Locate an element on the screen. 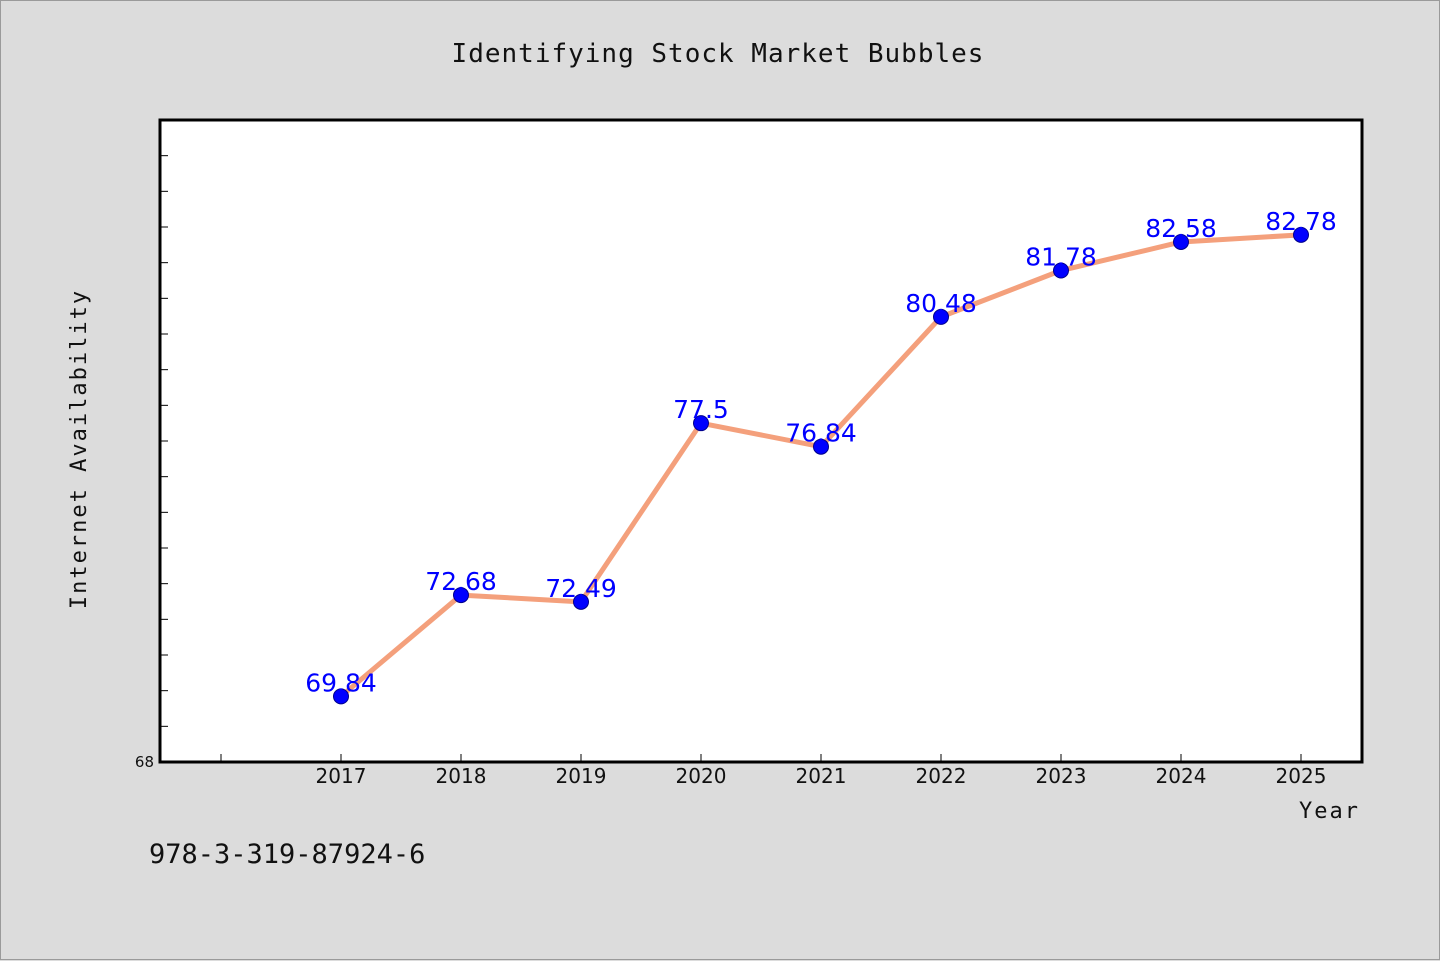 The width and height of the screenshot is (1440, 961). data-label: 72.49 is located at coordinates (581, 588).